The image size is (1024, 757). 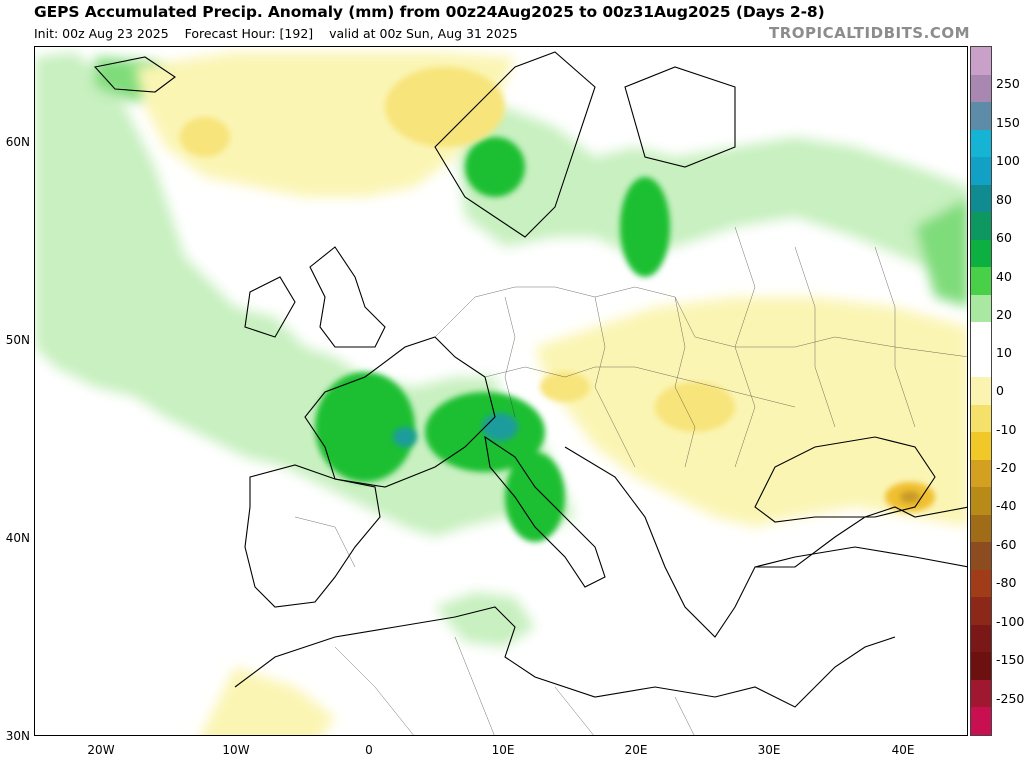 I want to click on wet-area-north-africa, so click(x=485, y=619).